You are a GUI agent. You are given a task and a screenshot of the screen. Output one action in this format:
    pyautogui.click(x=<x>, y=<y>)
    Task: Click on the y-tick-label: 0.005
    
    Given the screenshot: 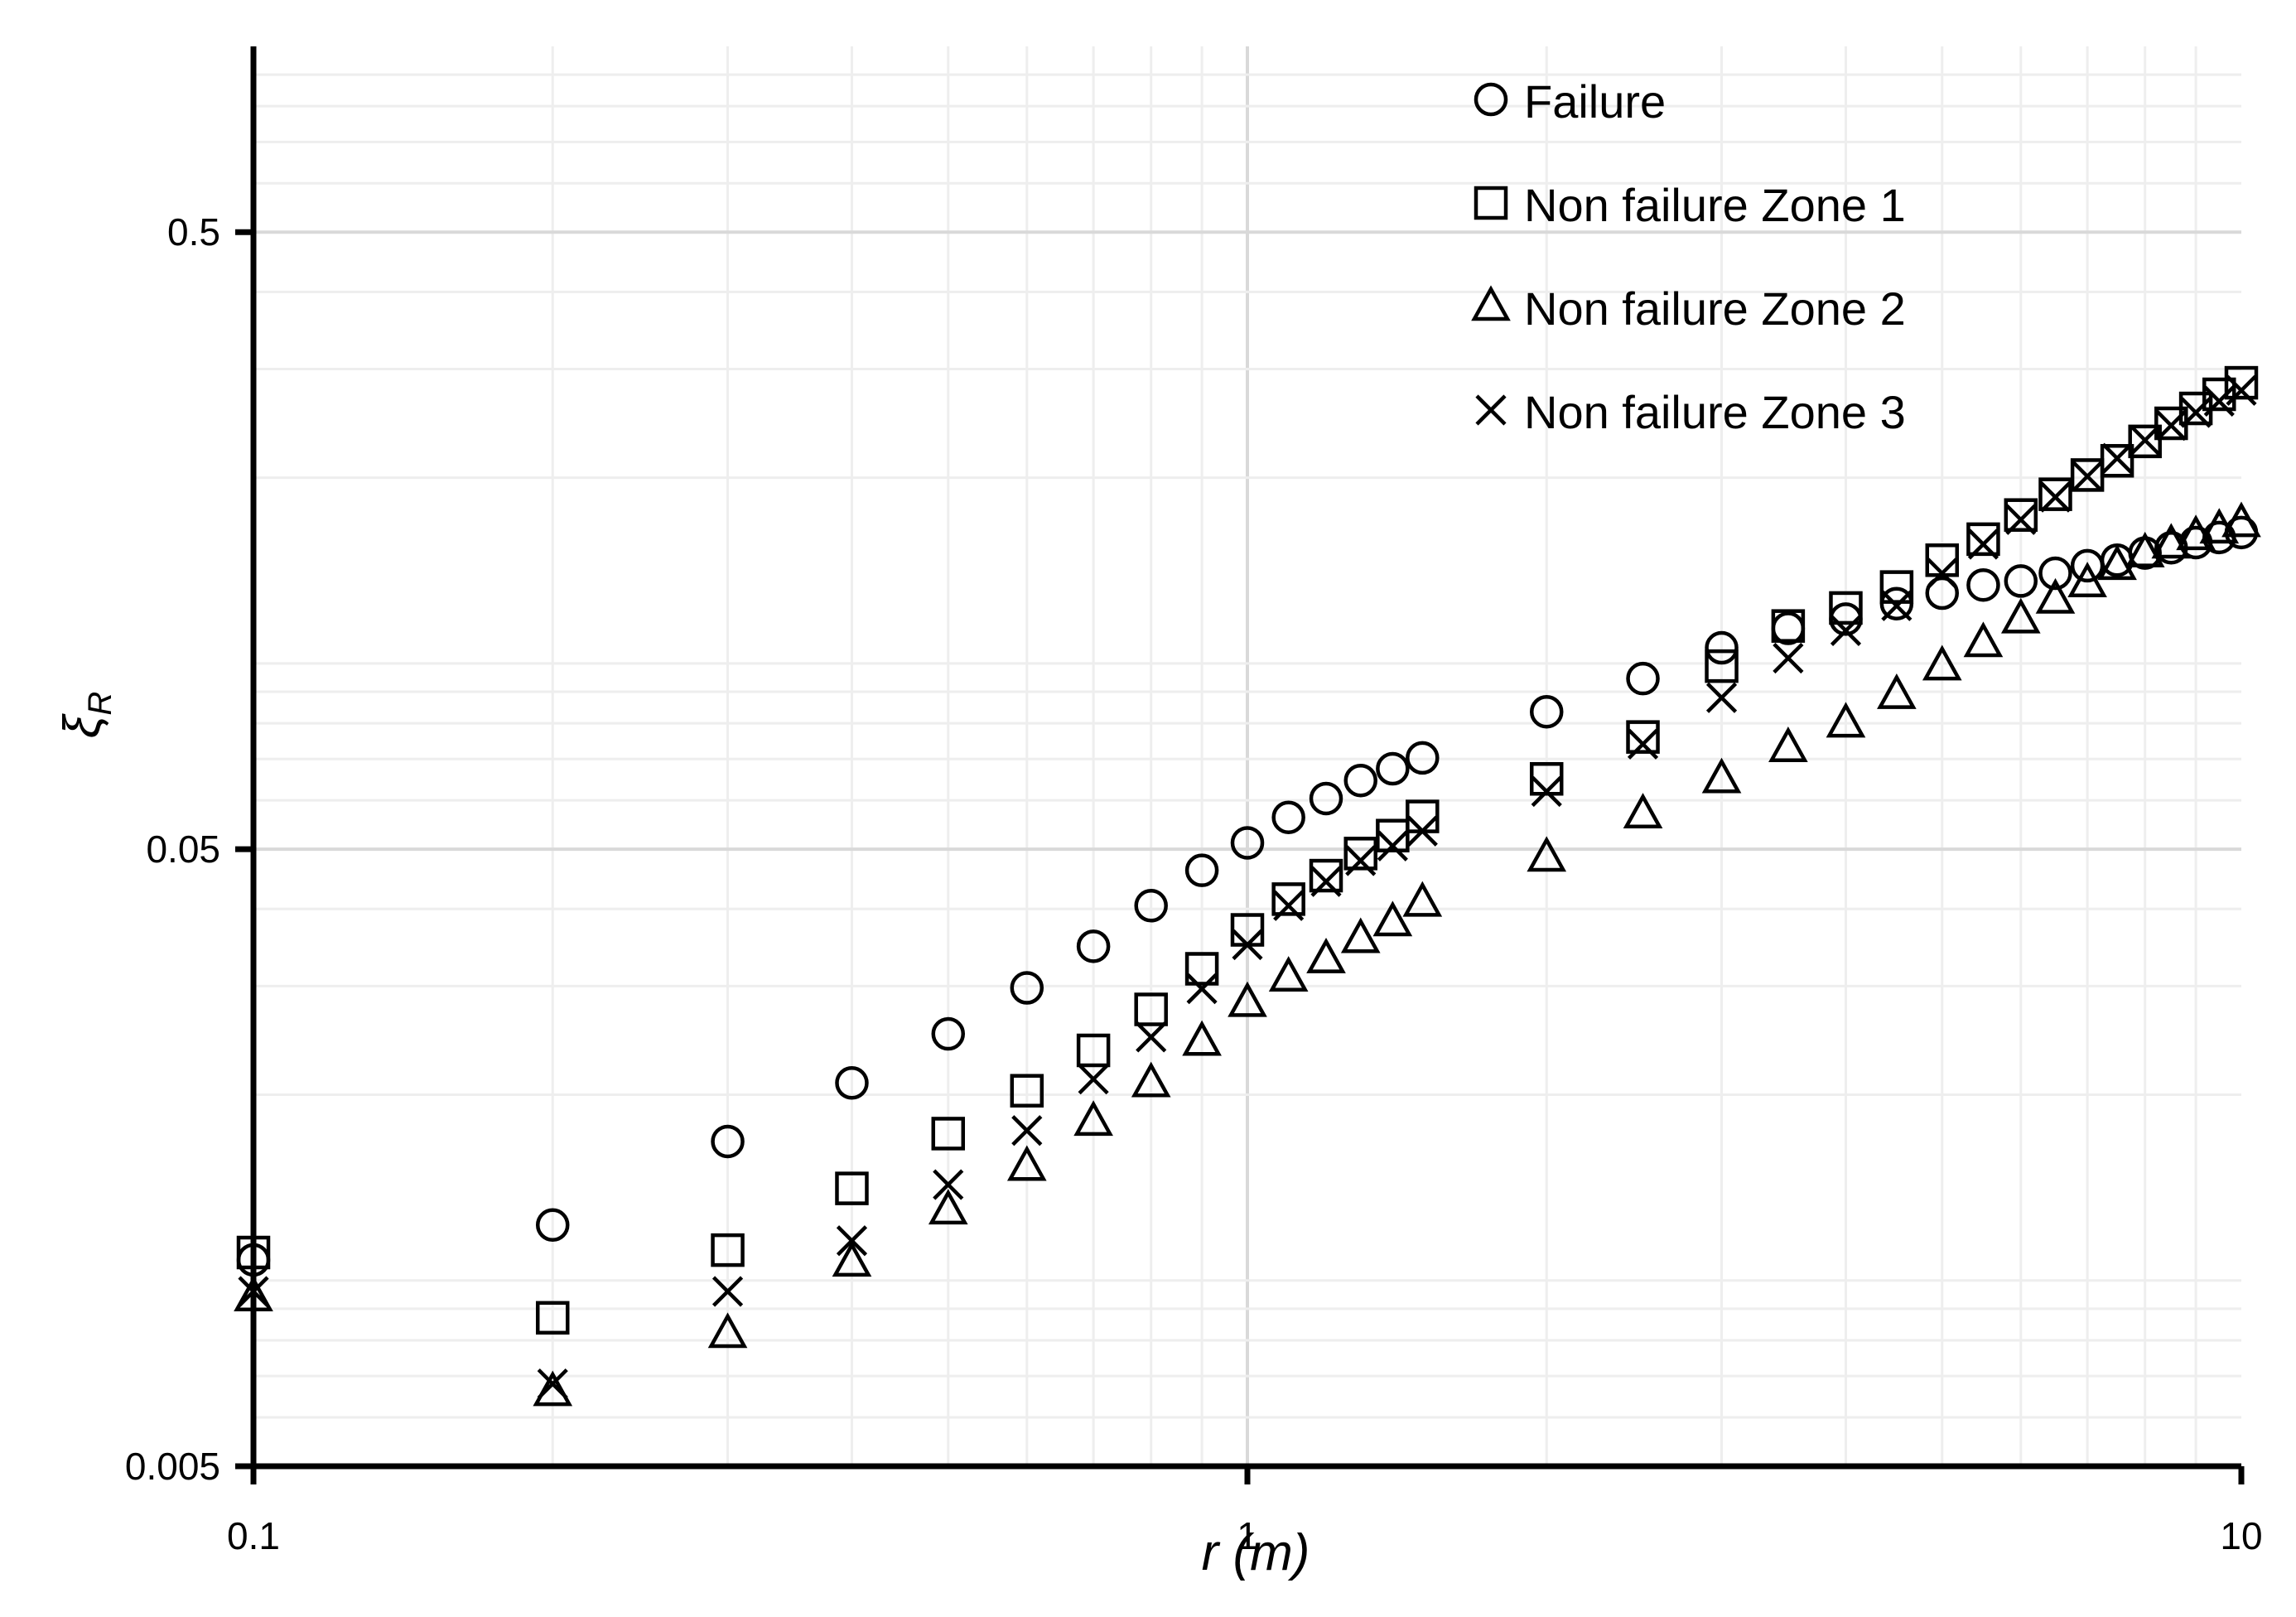 What is the action you would take?
    pyautogui.click(x=172, y=1466)
    